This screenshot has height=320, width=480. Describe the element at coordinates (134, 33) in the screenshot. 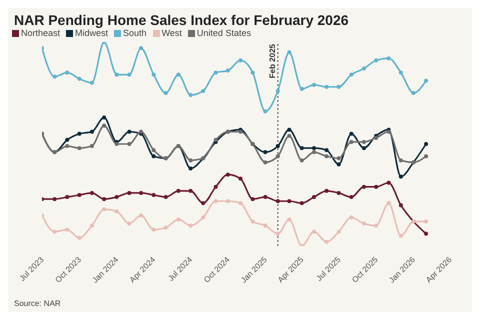

I see `legend-label: South` at that location.